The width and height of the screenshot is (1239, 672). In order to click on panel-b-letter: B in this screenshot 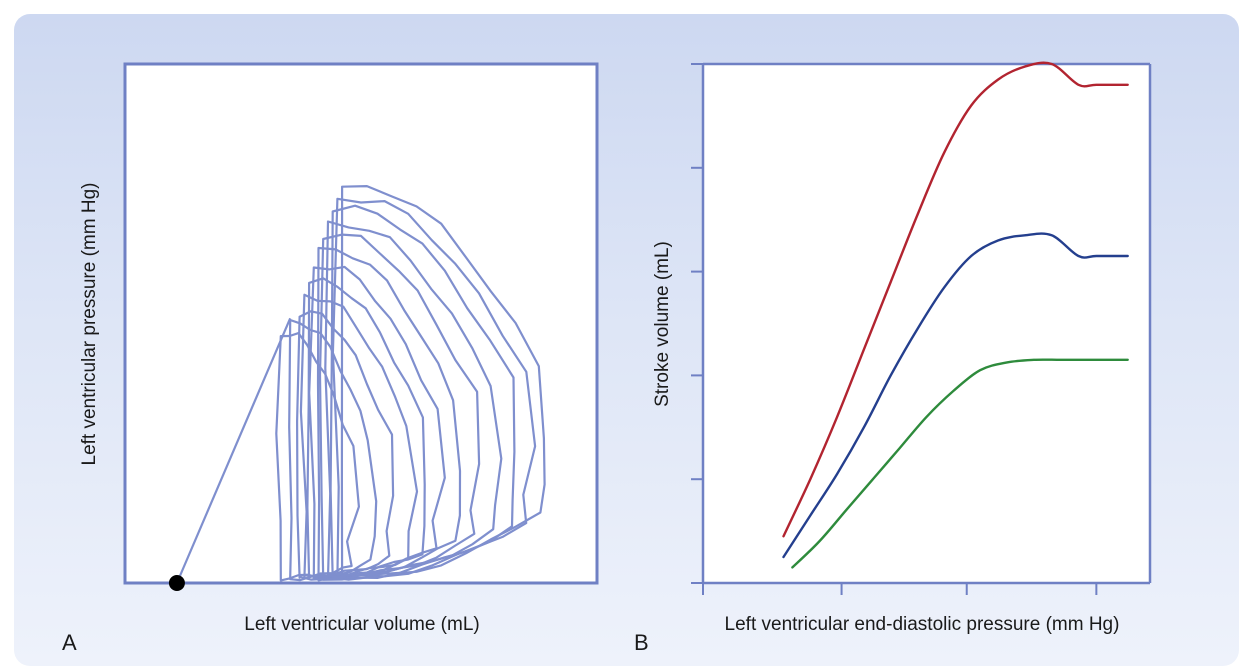, I will do `click(641, 642)`.